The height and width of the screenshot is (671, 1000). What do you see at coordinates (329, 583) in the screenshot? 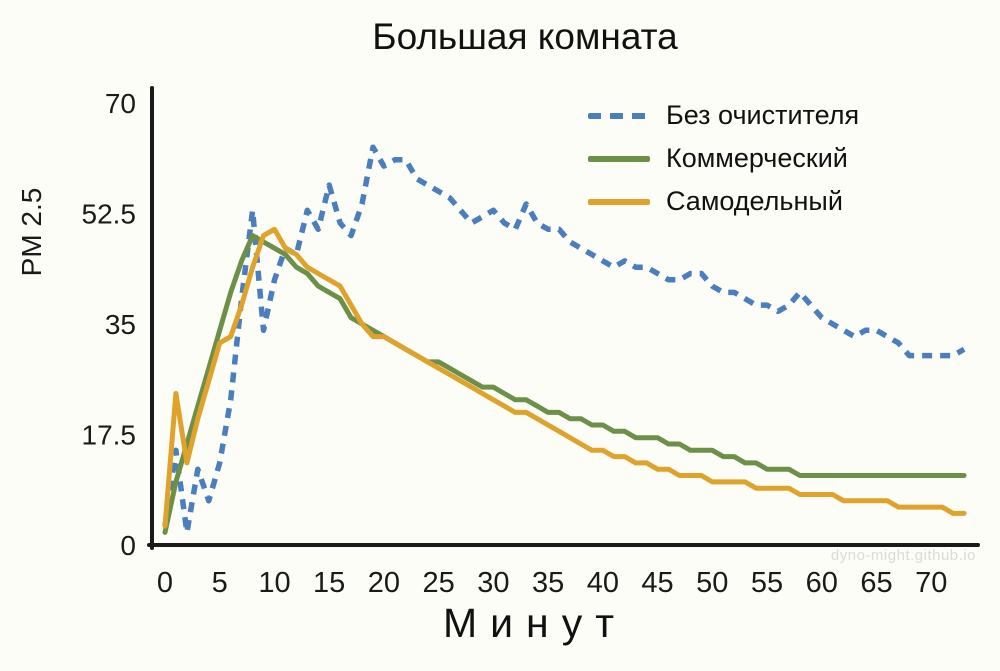
I see `x-tick-label: 15` at bounding box center [329, 583].